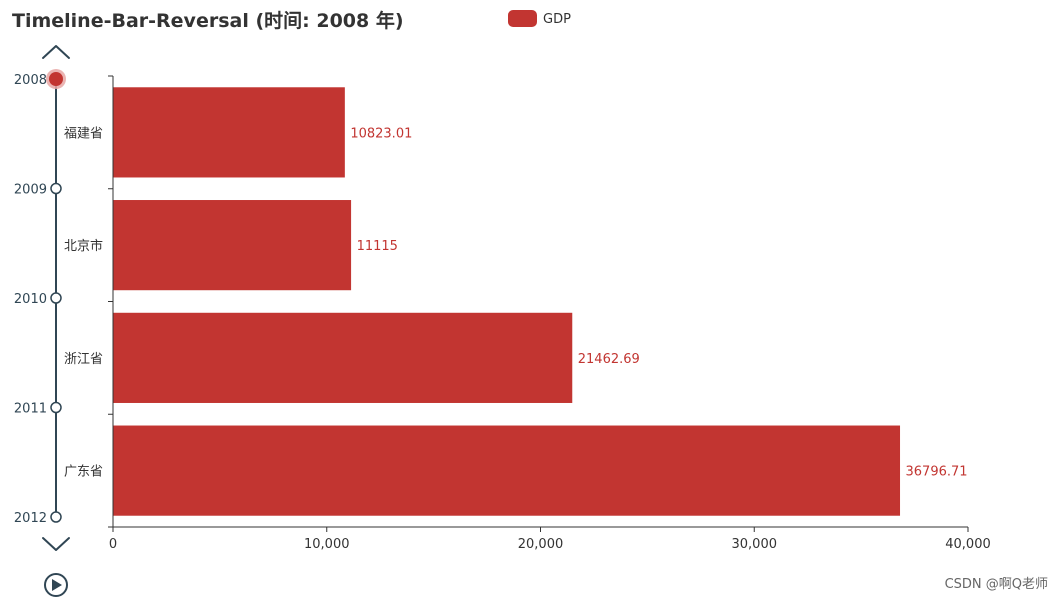  What do you see at coordinates (56, 79) in the screenshot?
I see `timeline-current-marker` at bounding box center [56, 79].